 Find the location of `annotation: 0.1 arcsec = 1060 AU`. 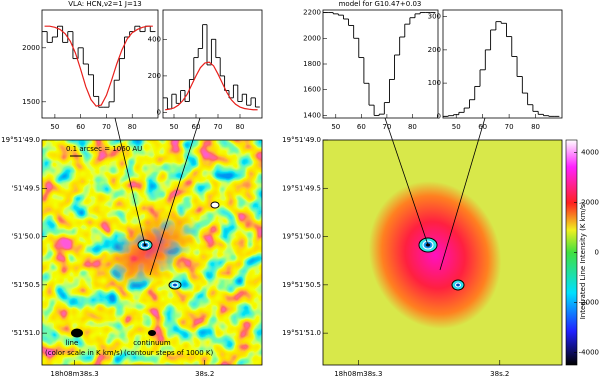

annotation: 0.1 arcsec = 1060 AU is located at coordinates (104, 149).